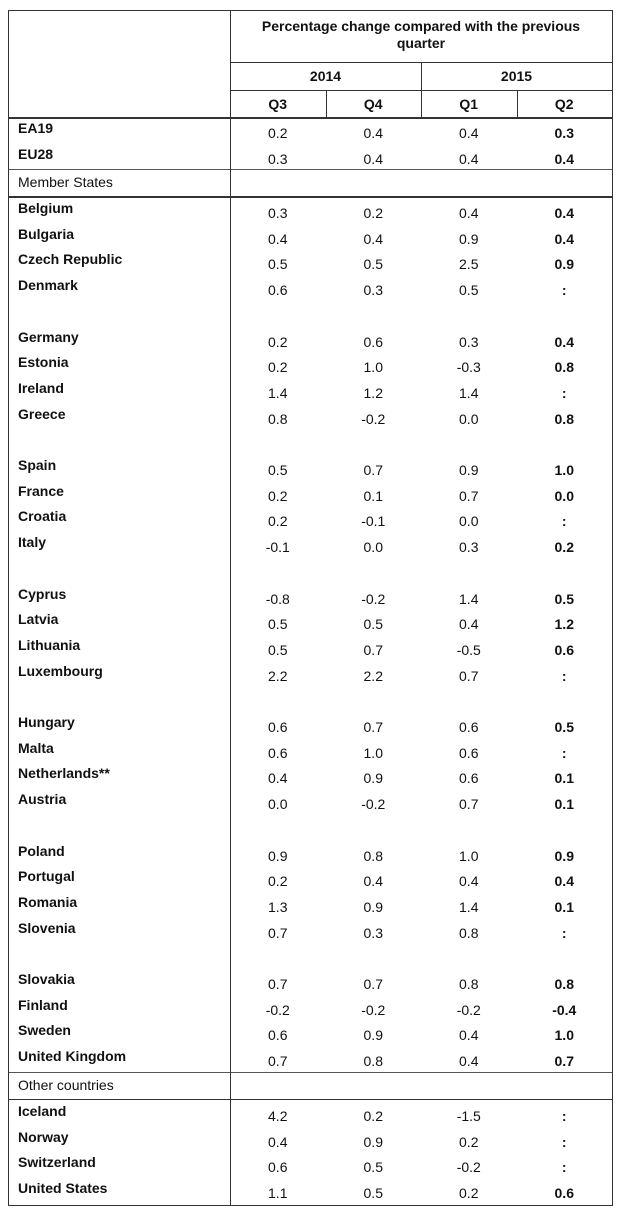  Describe the element at coordinates (60, 670) in the screenshot. I see `row-label: Luxembourg` at that location.